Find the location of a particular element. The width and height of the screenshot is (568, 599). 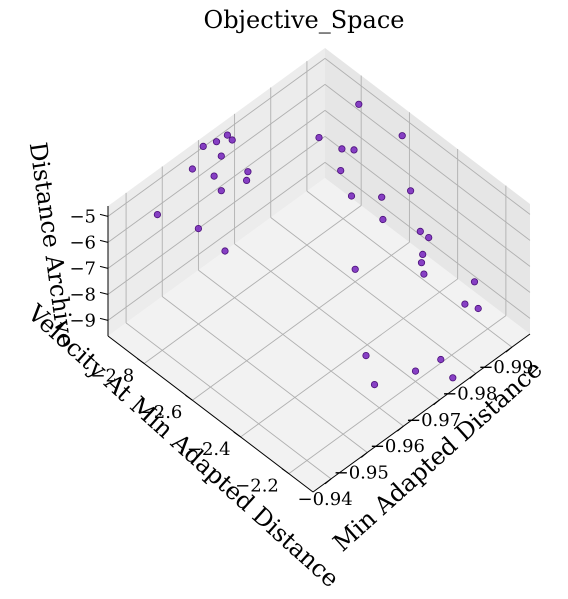

x-tick-label: −0.99 is located at coordinates (505, 367).